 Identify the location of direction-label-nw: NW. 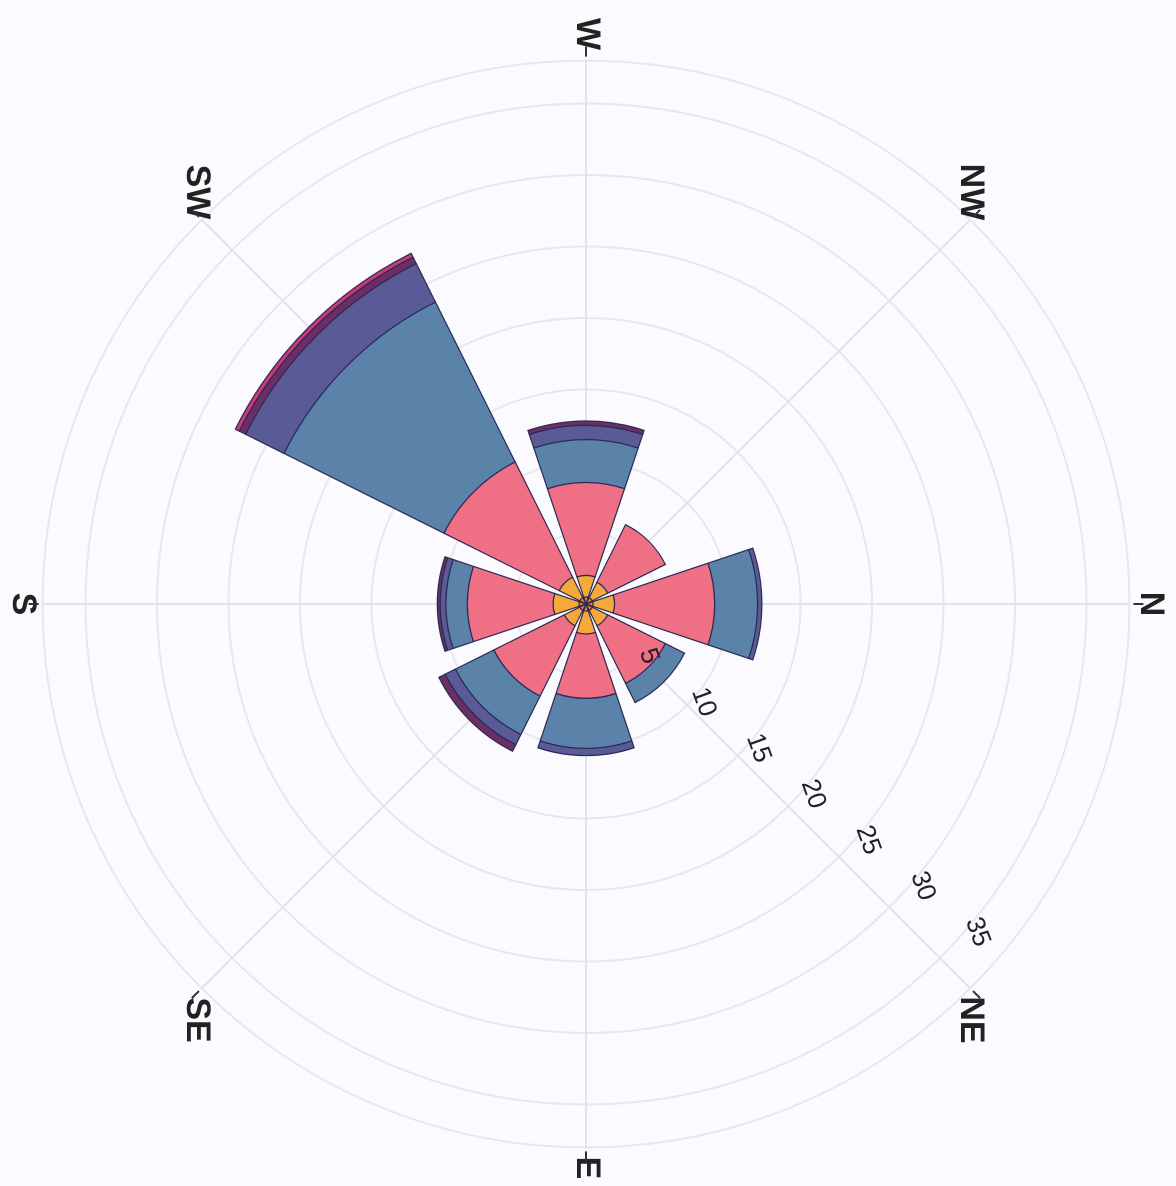
(972, 193).